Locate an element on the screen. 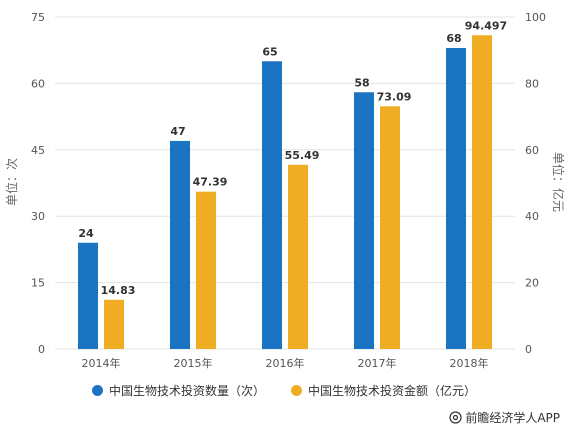 The width and height of the screenshot is (568, 431). legend-item-count: 中国生物技术投资数量（次） is located at coordinates (178, 390).